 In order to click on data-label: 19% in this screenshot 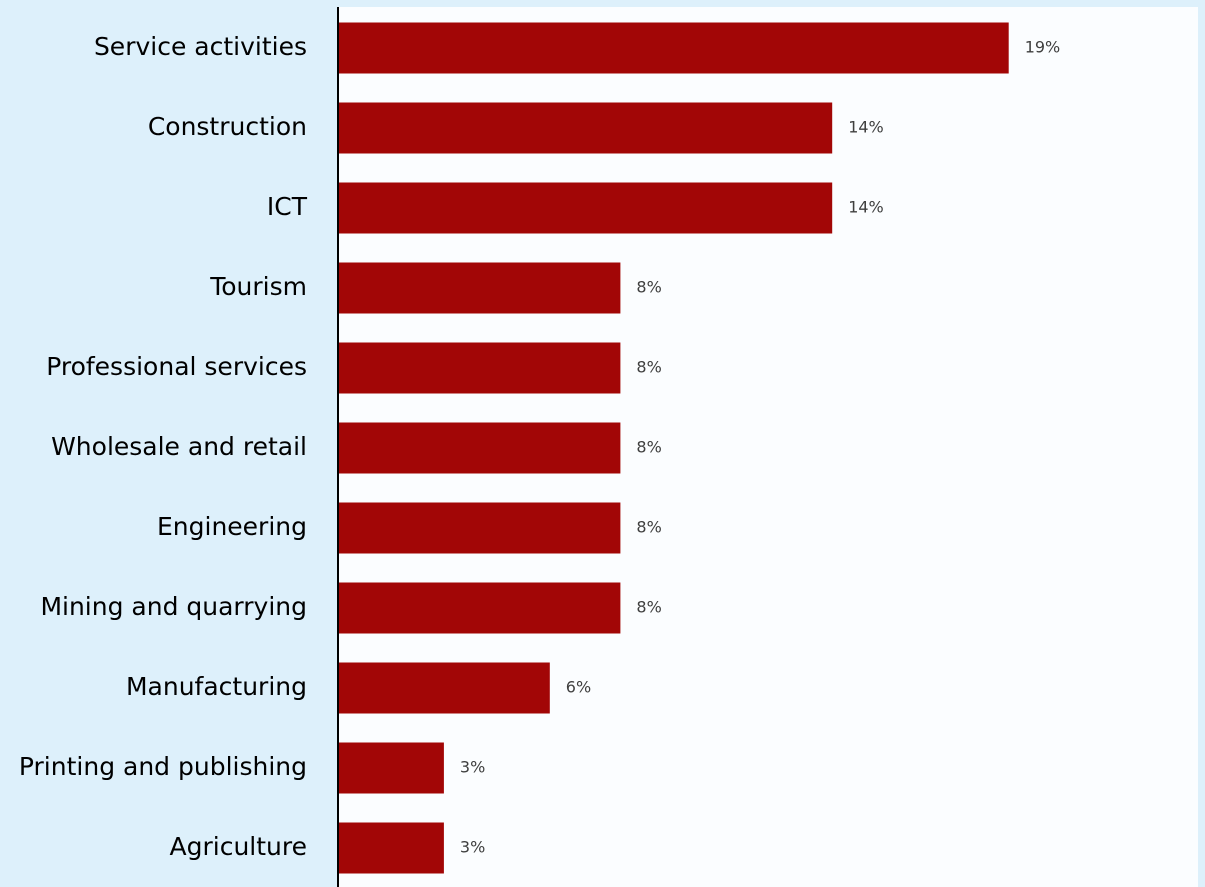, I will do `click(1043, 47)`.